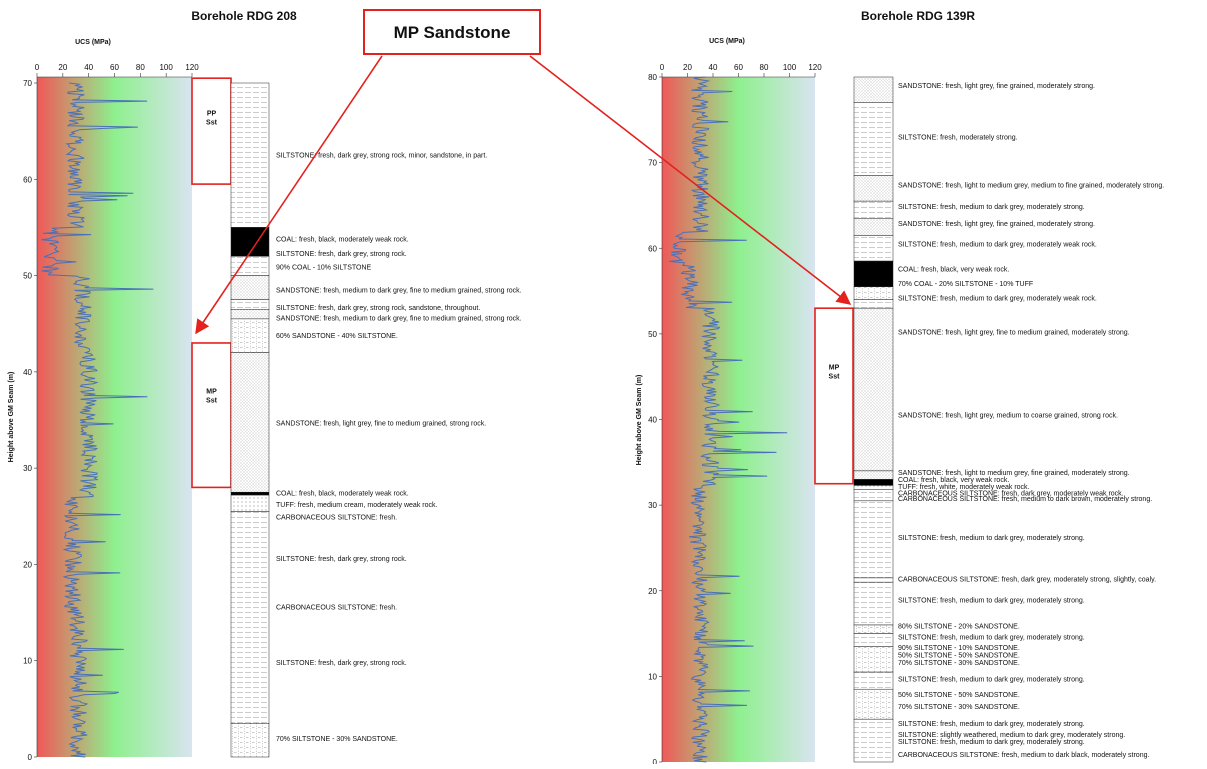  What do you see at coordinates (337, 336) in the screenshot?
I see `lithology-description: 60% SANDSTONE - 40% SILTSTONE.` at bounding box center [337, 336].